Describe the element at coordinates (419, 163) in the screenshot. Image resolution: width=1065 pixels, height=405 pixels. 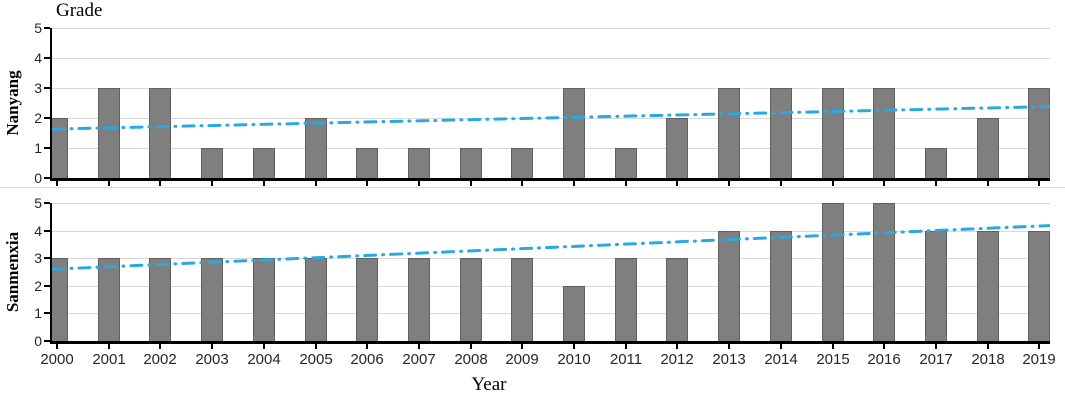
I see `bar-nanyang-2007` at that location.